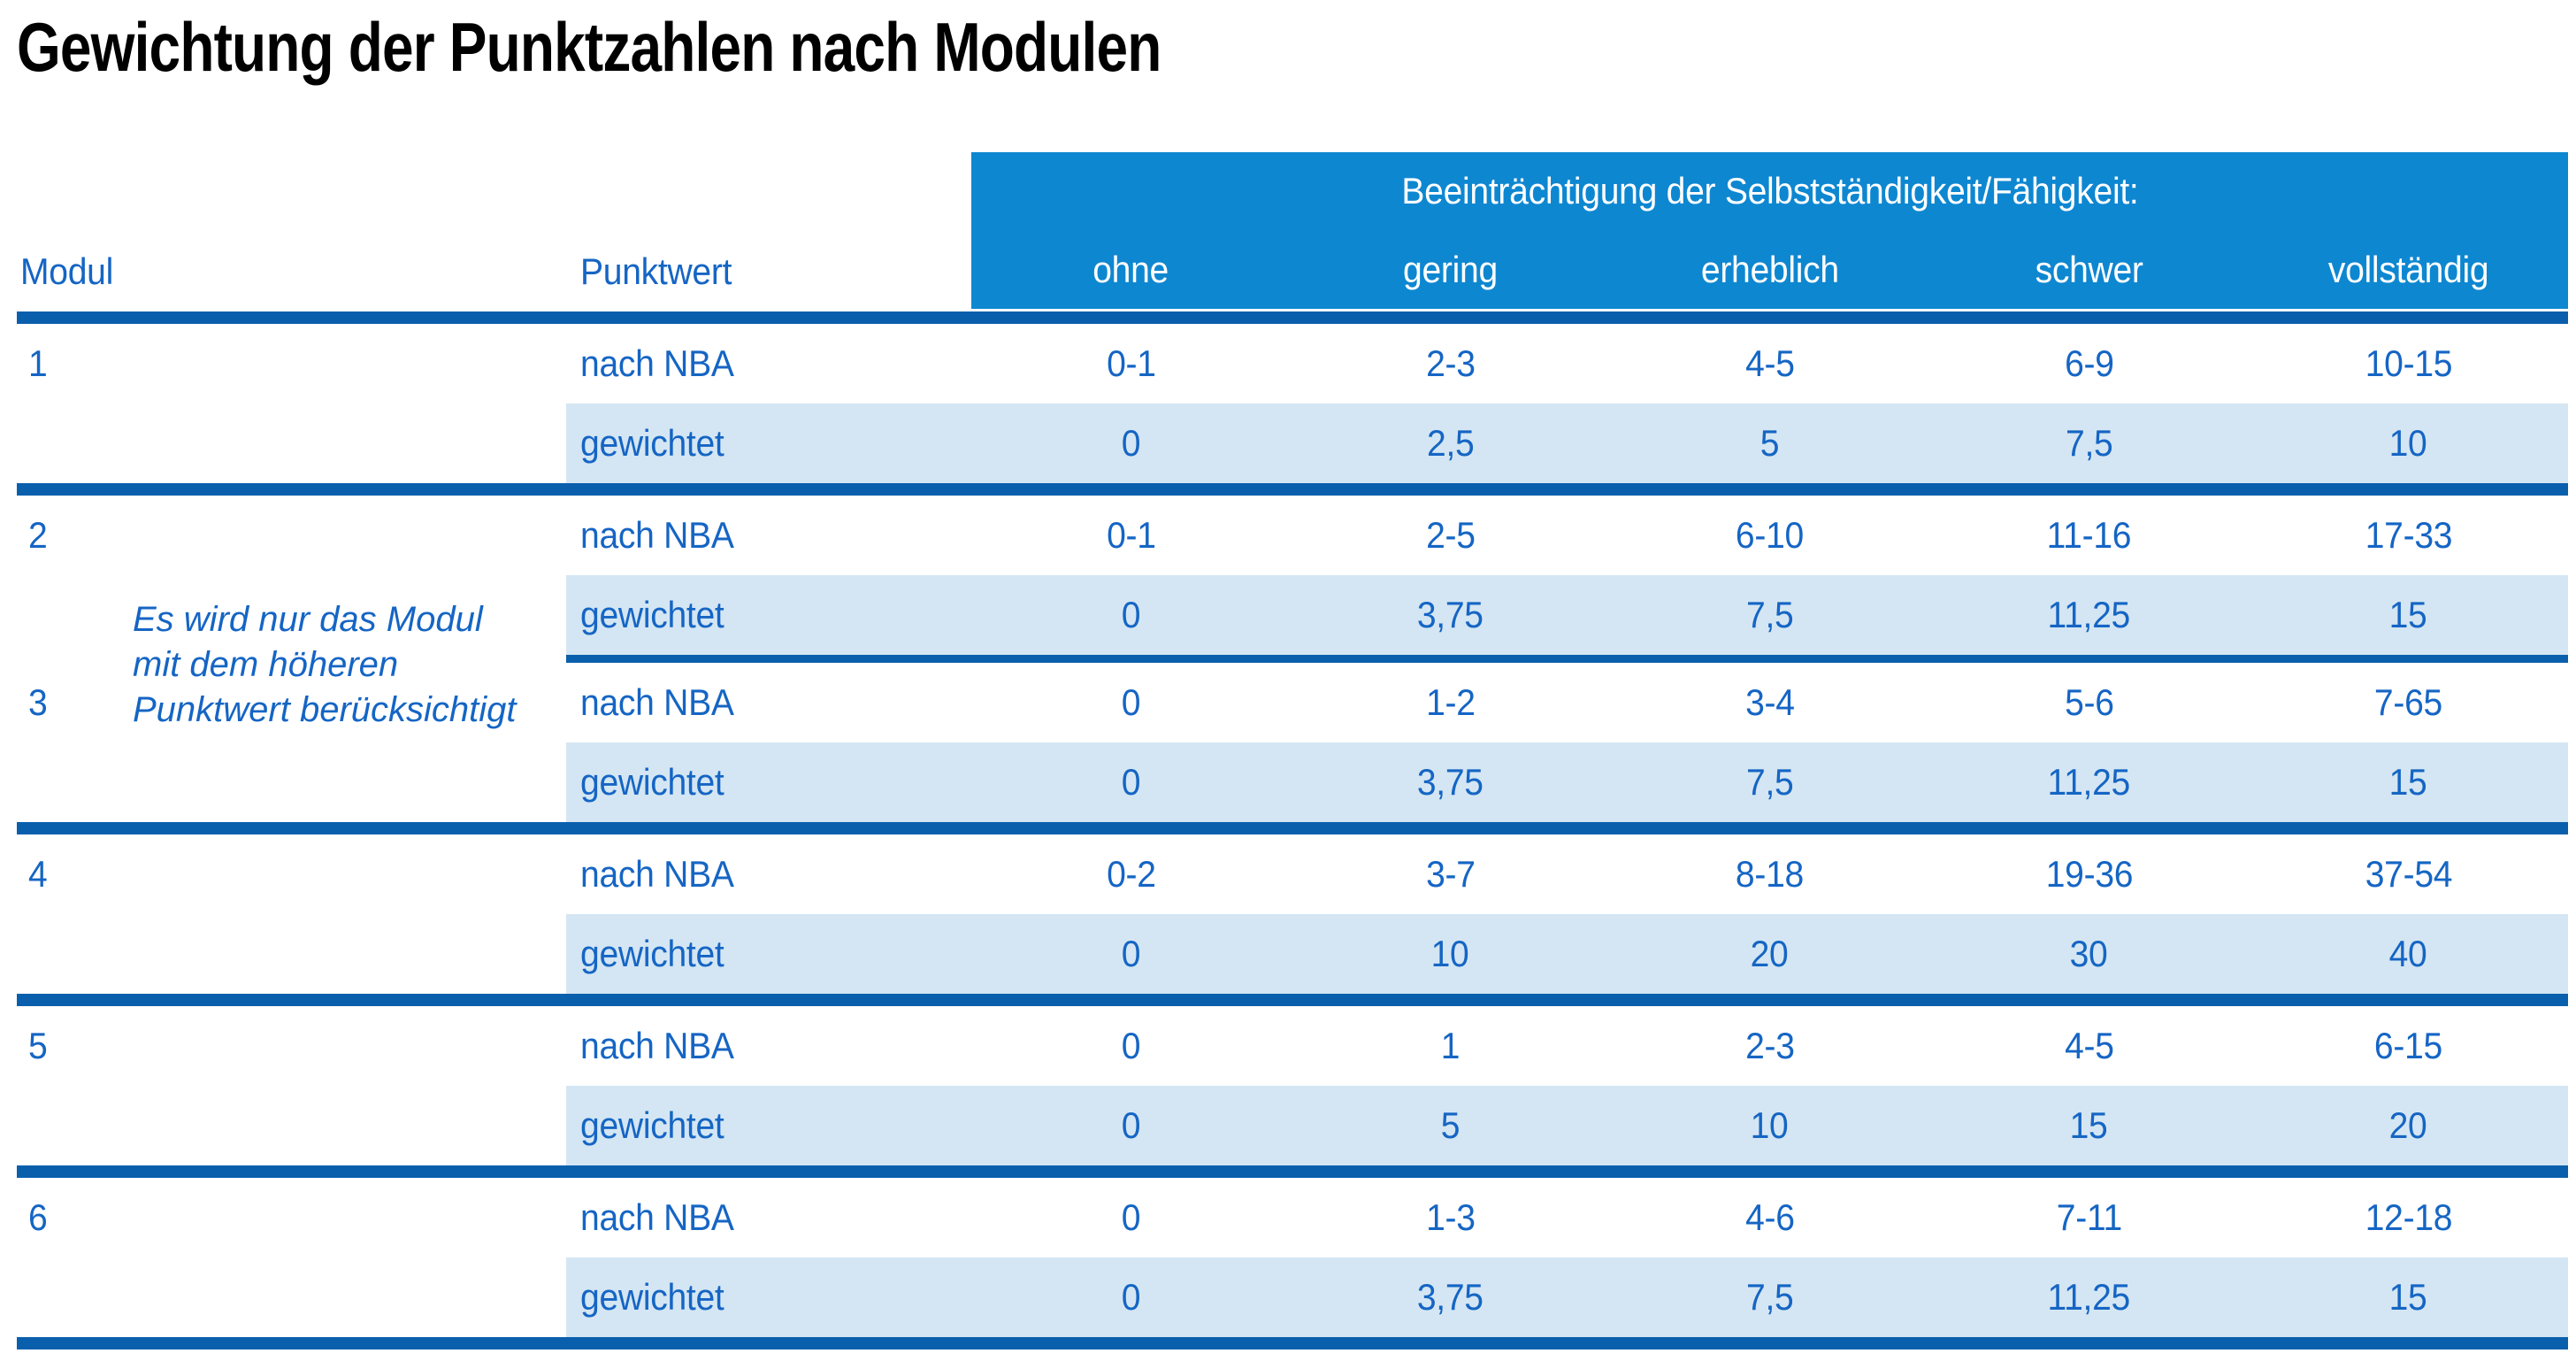  Describe the element at coordinates (2089, 1217) in the screenshot. I see `cell-value: 7-11` at that location.